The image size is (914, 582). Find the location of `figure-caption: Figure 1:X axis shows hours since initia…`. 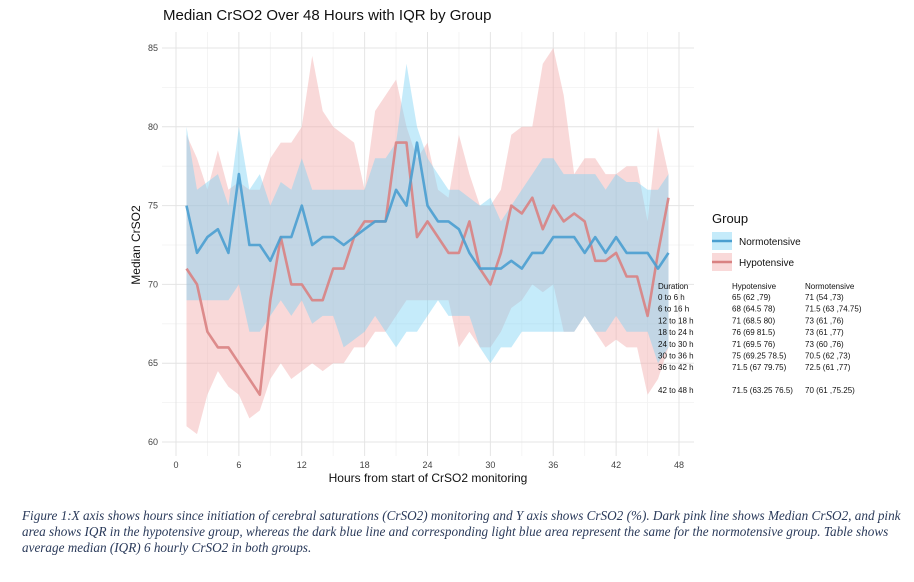

figure-caption: Figure 1:X axis shows hours since initia… is located at coordinates (461, 531).